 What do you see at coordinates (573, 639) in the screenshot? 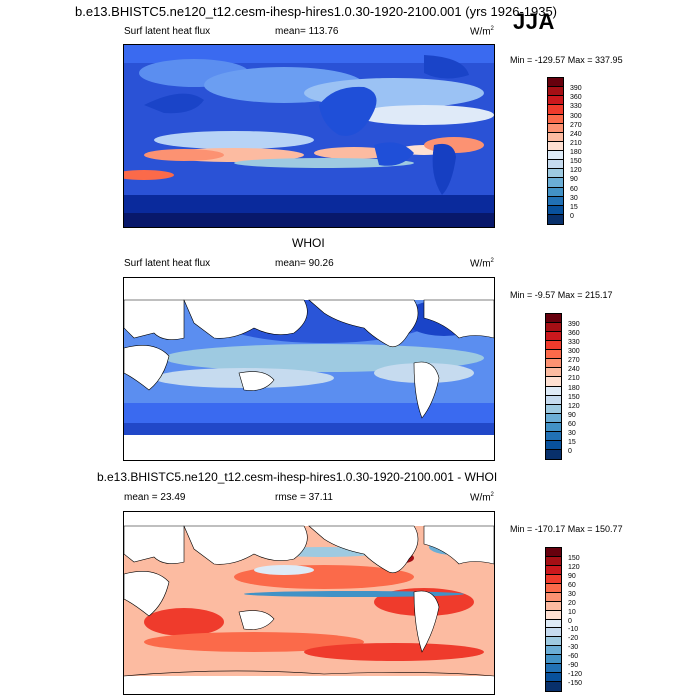
I see `colorbar-tick-label: -20` at bounding box center [573, 639].